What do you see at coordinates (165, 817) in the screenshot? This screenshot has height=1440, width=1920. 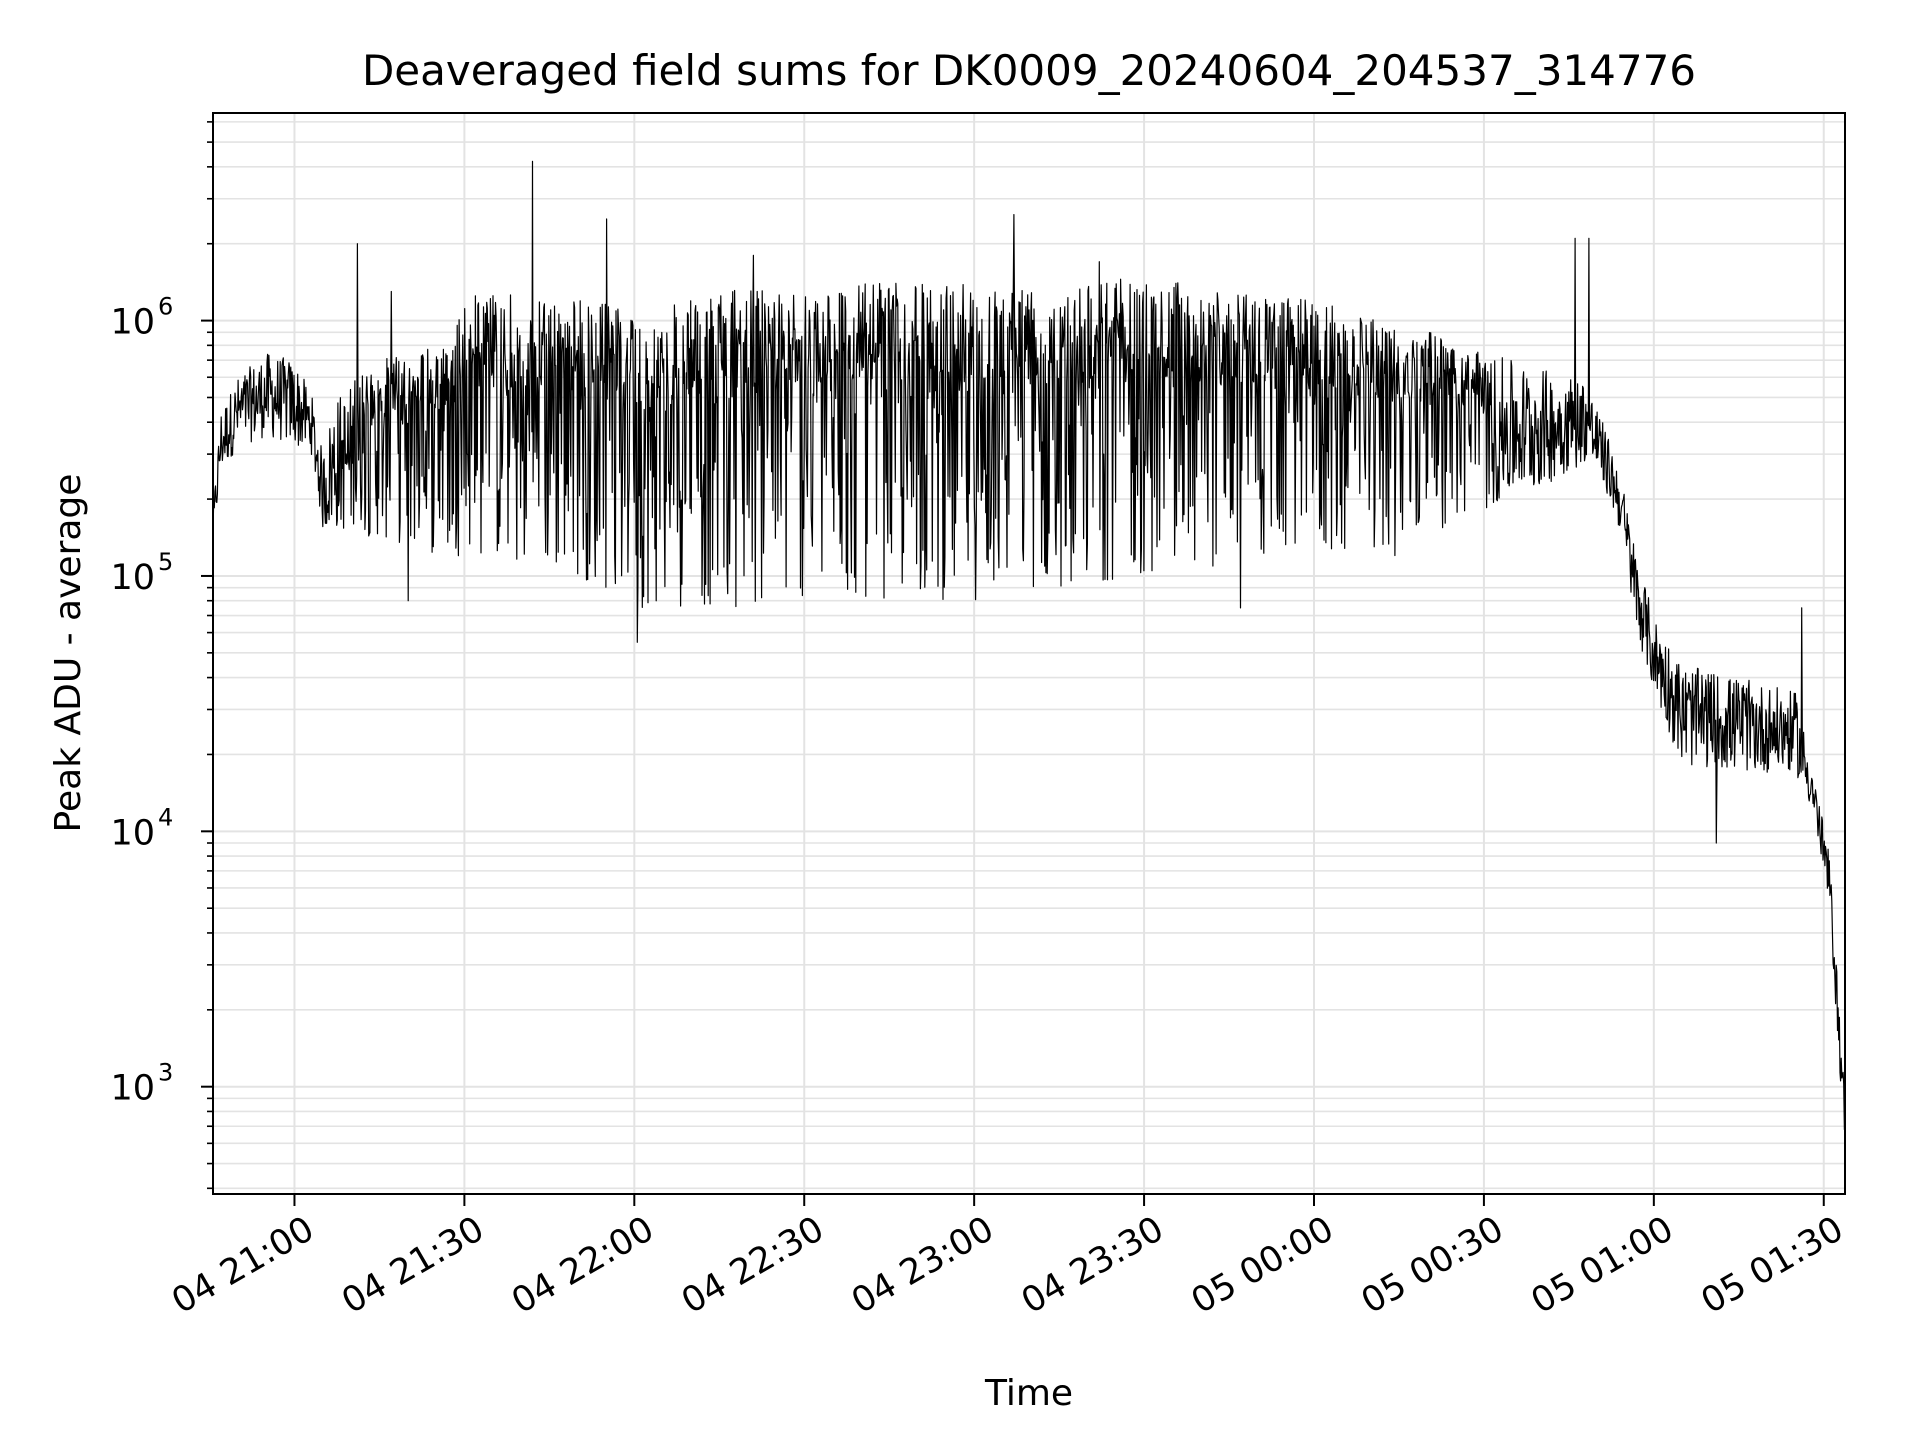 I see `y-tick-exponent: 4` at bounding box center [165, 817].